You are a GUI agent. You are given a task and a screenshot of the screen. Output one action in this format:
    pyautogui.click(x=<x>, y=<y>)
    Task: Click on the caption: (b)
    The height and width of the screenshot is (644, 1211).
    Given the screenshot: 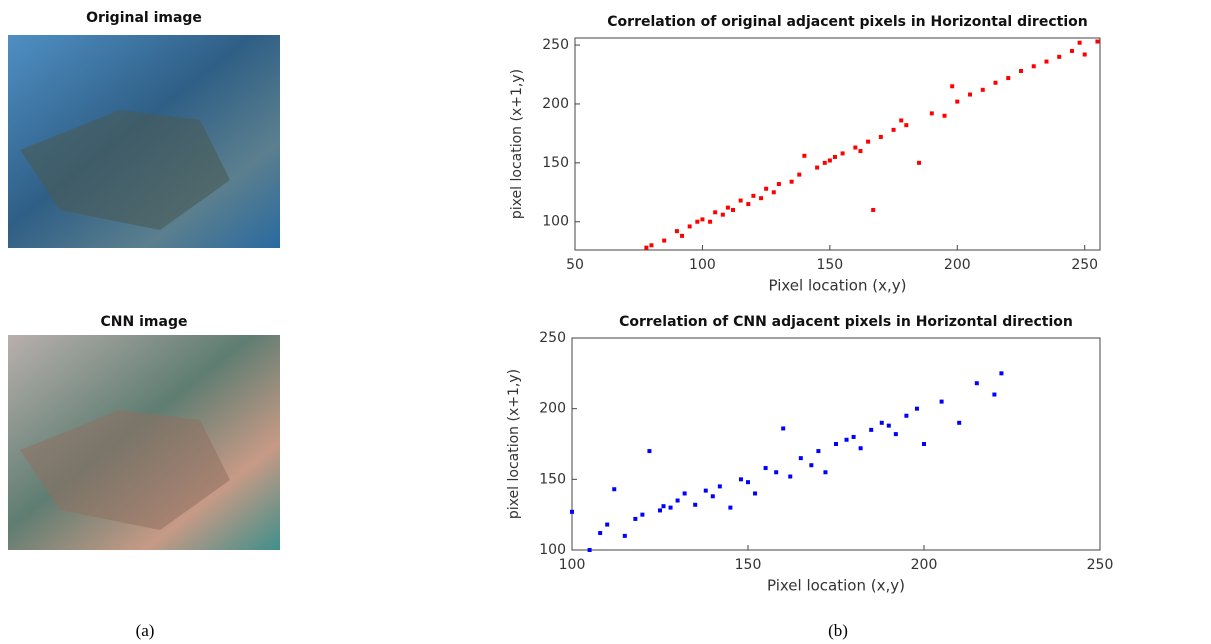 What is the action you would take?
    pyautogui.click(x=838, y=630)
    